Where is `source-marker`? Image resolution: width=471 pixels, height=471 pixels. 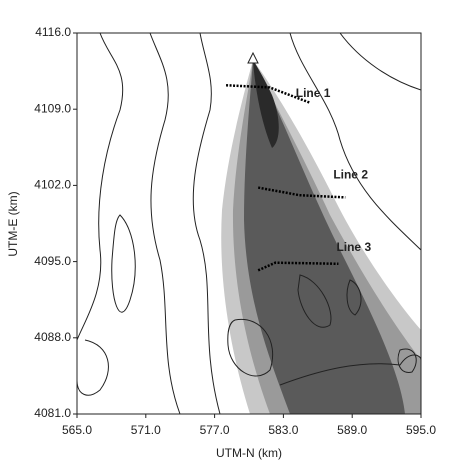
source-marker is located at coordinates (253, 57).